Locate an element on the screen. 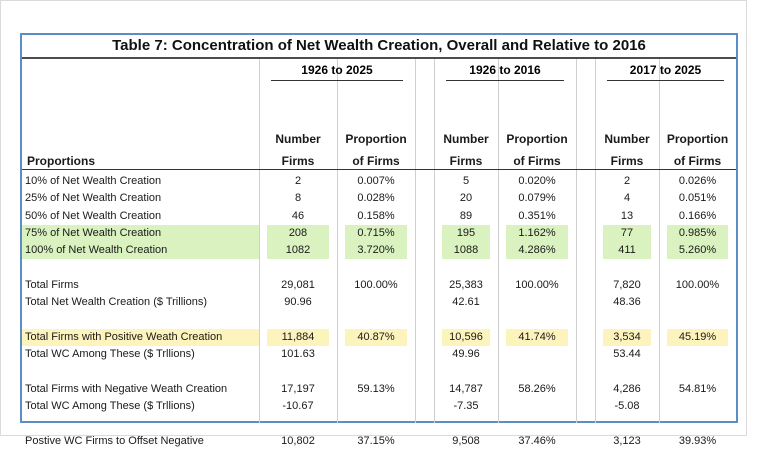 This screenshot has width=759, height=450. table-cell: 4 is located at coordinates (627, 198).